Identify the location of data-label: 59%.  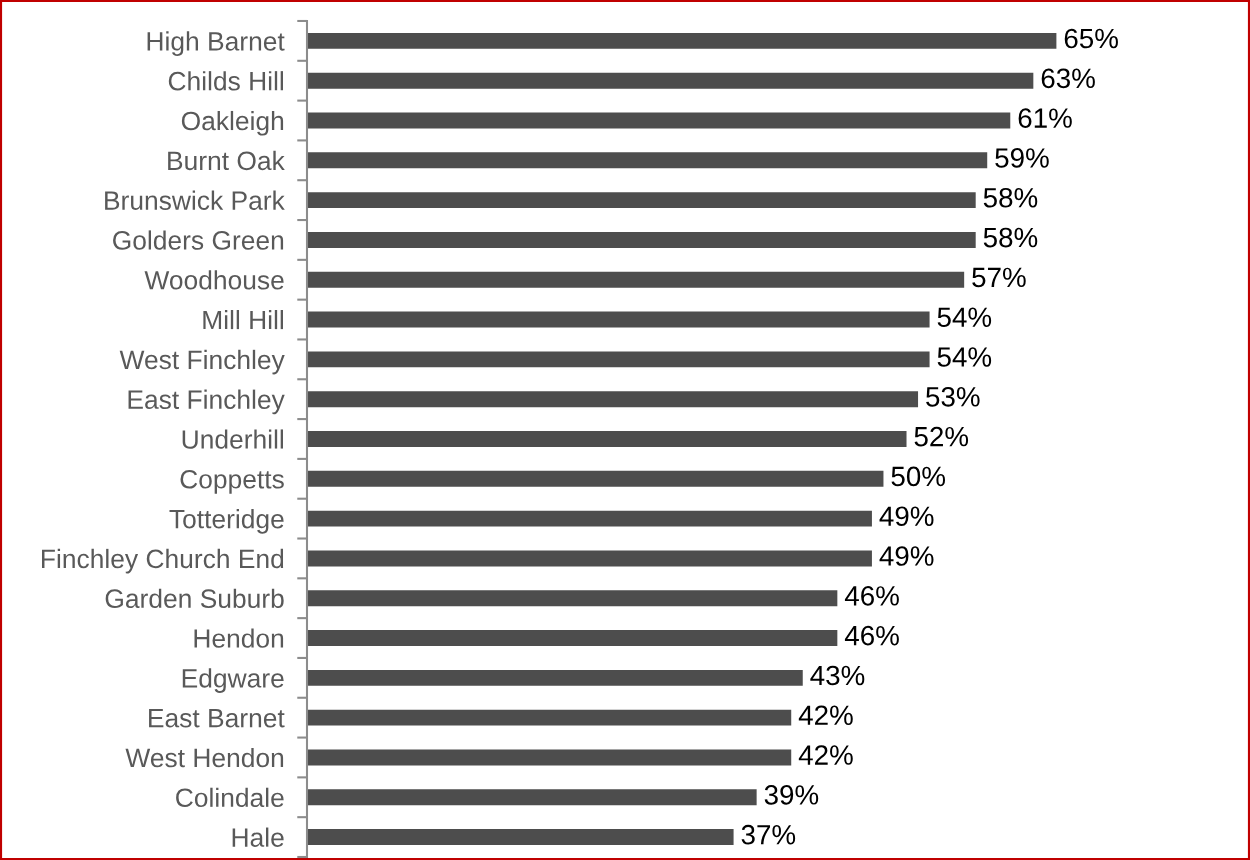
(1022, 158).